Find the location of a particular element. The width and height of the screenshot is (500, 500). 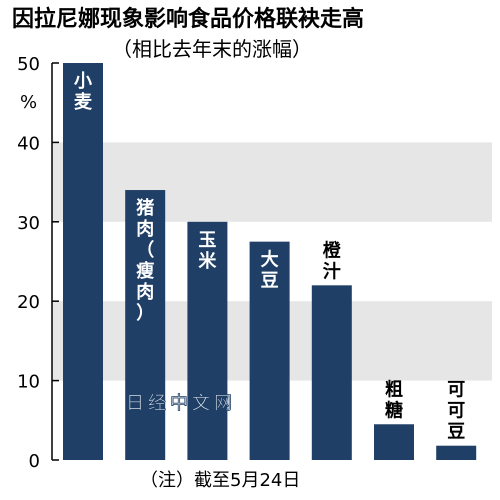

grid-band is located at coordinates (272, 182).